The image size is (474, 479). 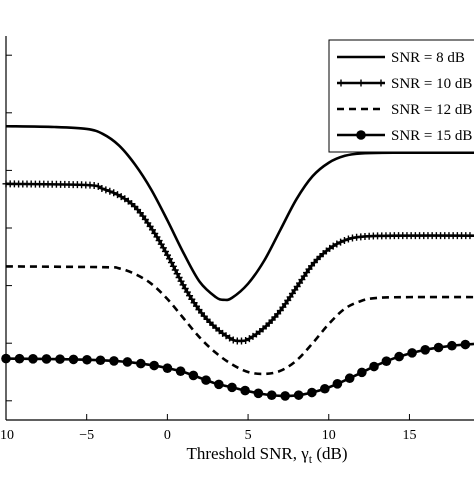 I want to click on x-tick-label: 5, so click(x=248, y=435).